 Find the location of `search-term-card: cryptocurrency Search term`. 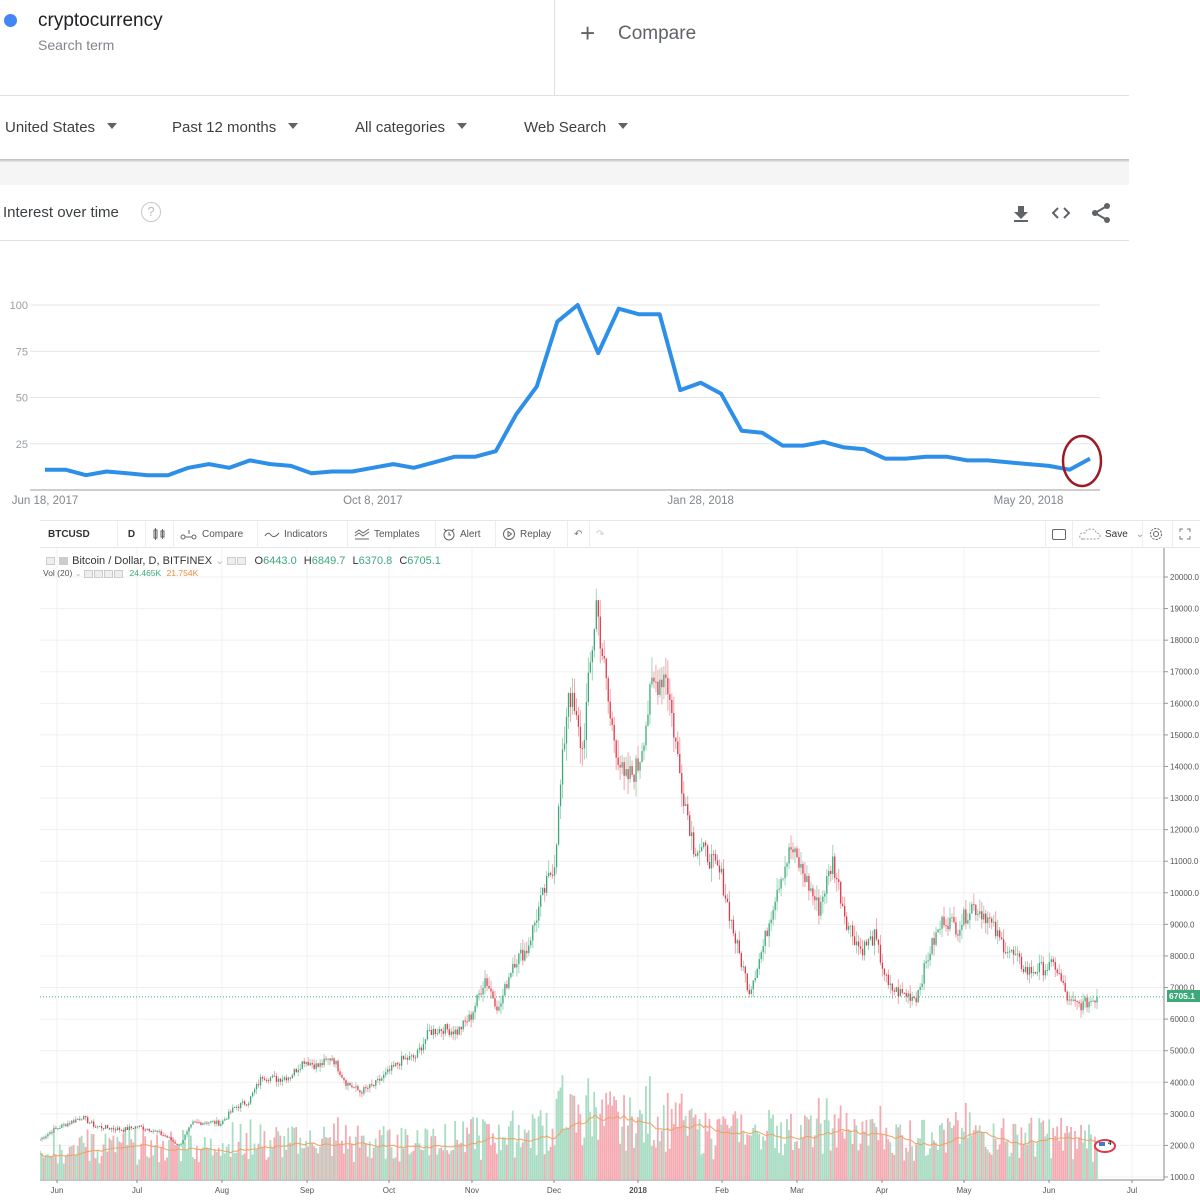

search-term-card: cryptocurrency Search term is located at coordinates (277, 48).